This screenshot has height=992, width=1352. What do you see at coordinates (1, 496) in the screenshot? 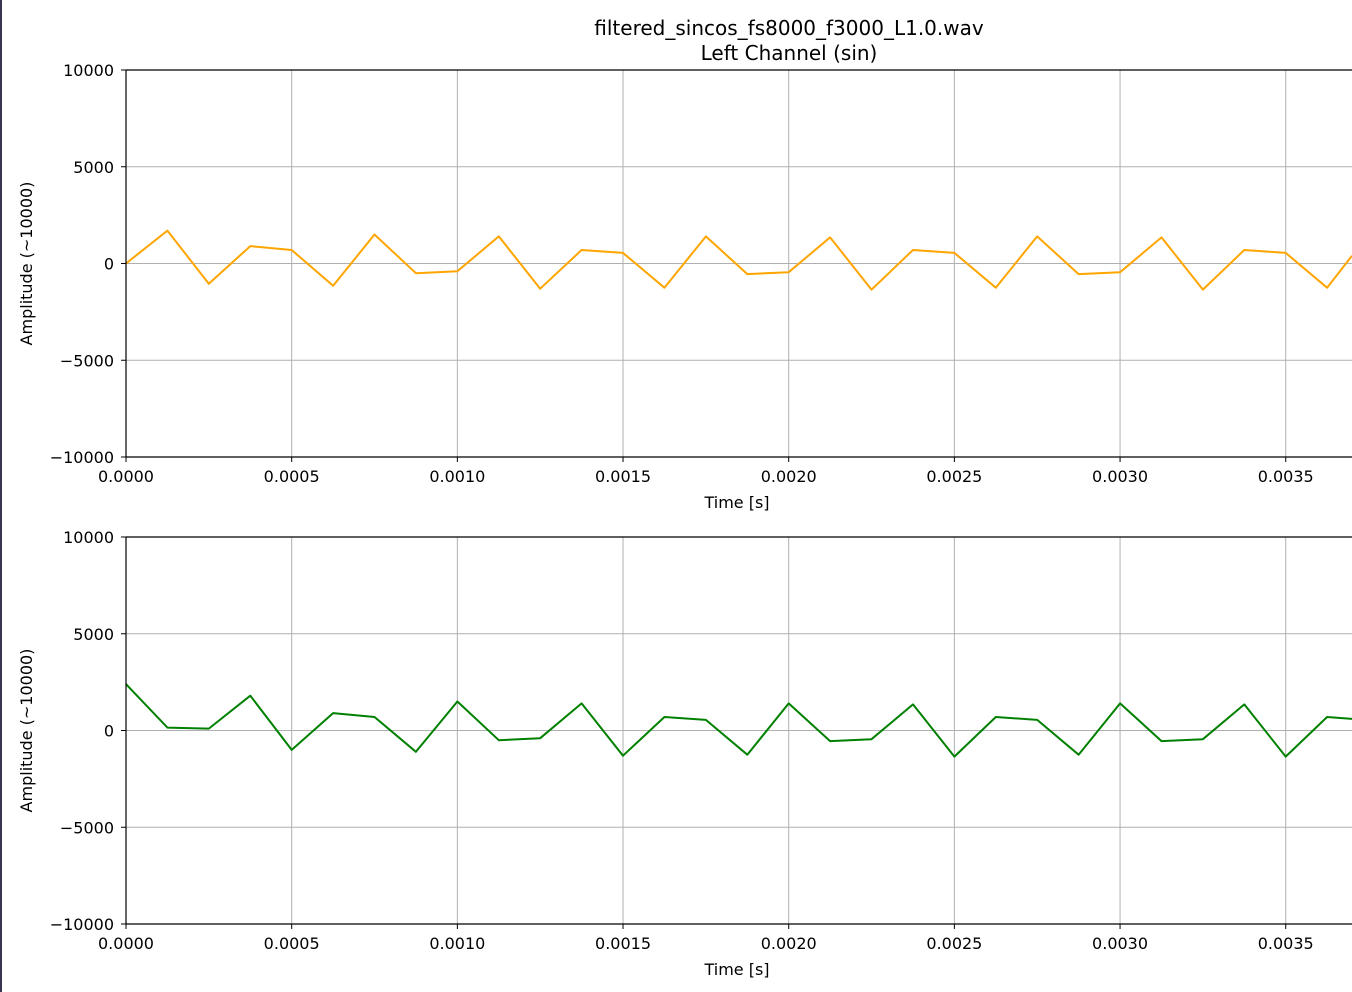
I see `window-edge` at bounding box center [1, 496].